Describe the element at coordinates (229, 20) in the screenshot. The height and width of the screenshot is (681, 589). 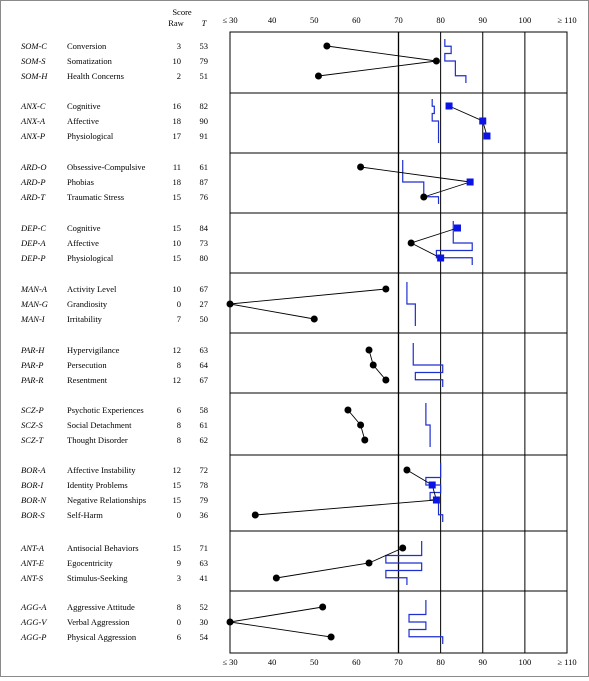
I see `x-tick-top-0: ≤ 30` at that location.